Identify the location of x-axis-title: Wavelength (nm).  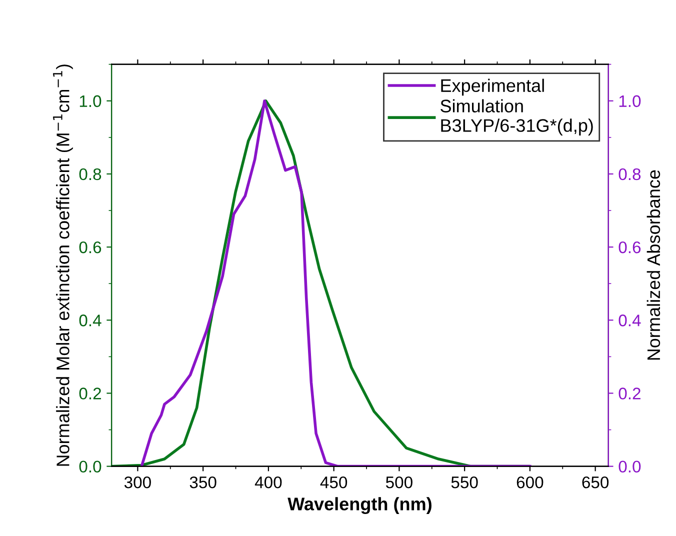
(360, 505).